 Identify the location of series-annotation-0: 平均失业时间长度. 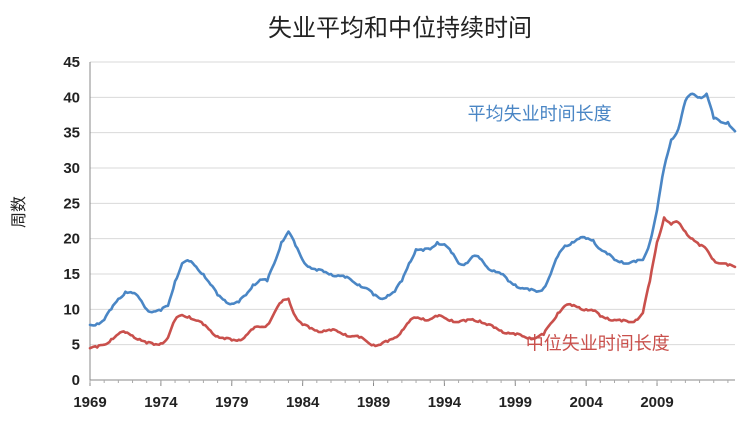
(540, 114).